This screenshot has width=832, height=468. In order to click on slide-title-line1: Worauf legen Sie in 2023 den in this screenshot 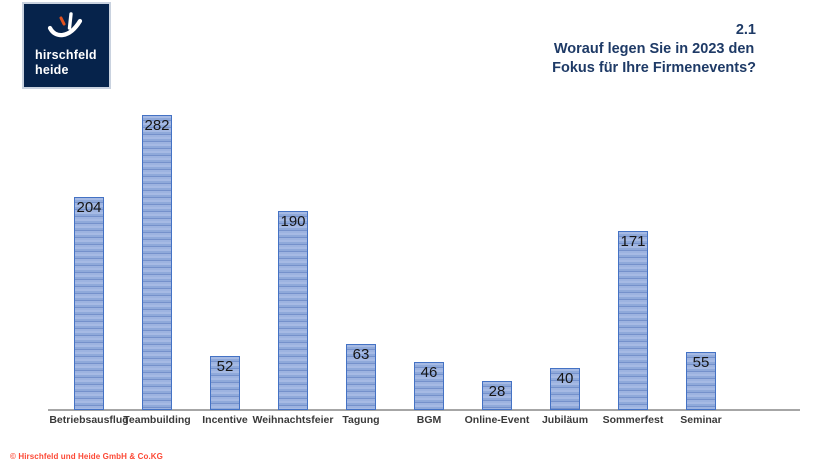, I will do `click(654, 49)`.